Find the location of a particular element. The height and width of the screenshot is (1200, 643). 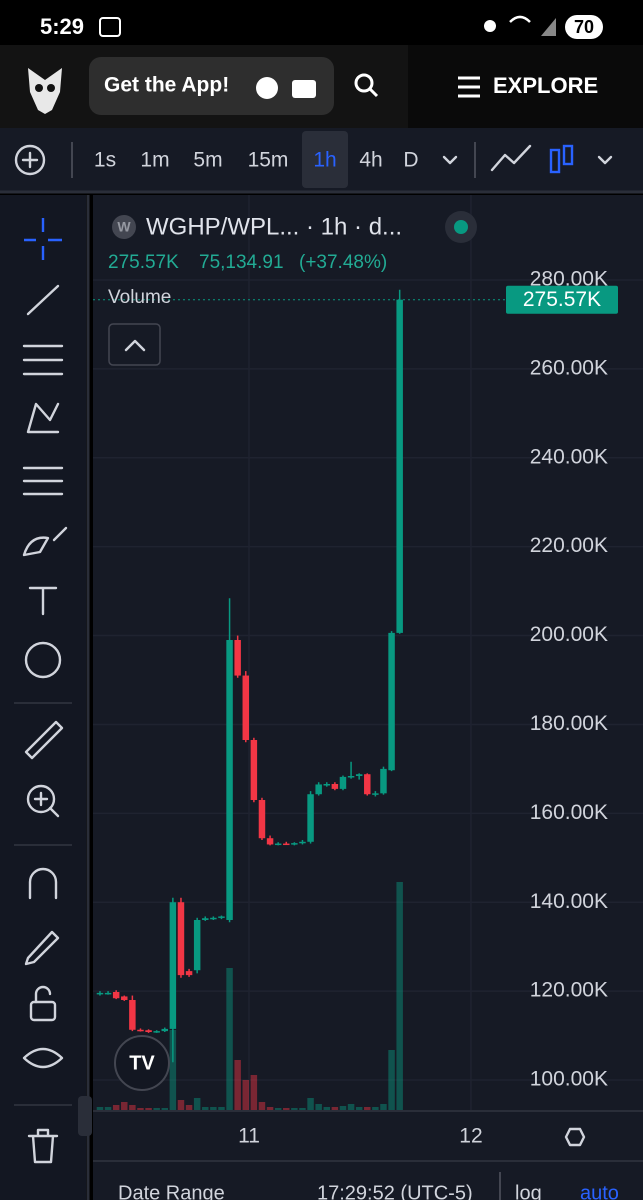

apple-icon is located at coordinates (267, 88).